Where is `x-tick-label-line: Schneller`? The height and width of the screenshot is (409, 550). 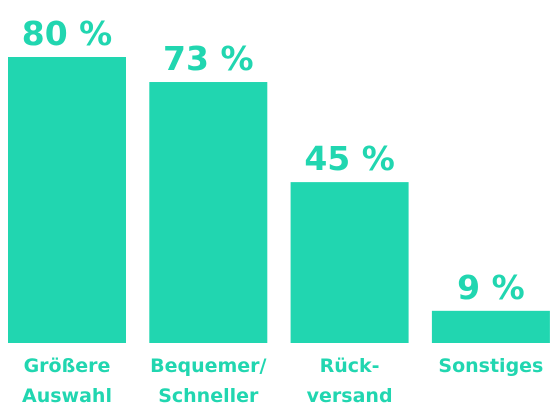 x-tick-label-line: Schneller is located at coordinates (208, 396).